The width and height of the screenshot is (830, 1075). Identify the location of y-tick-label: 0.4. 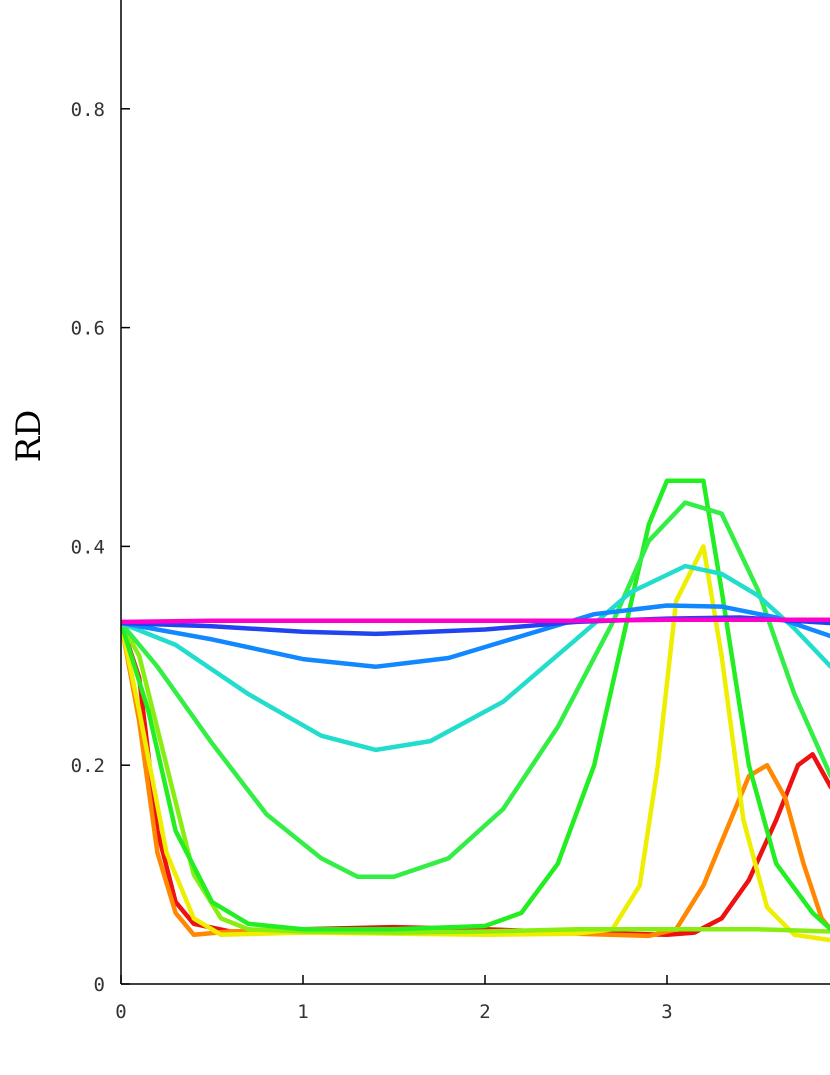
(88, 547).